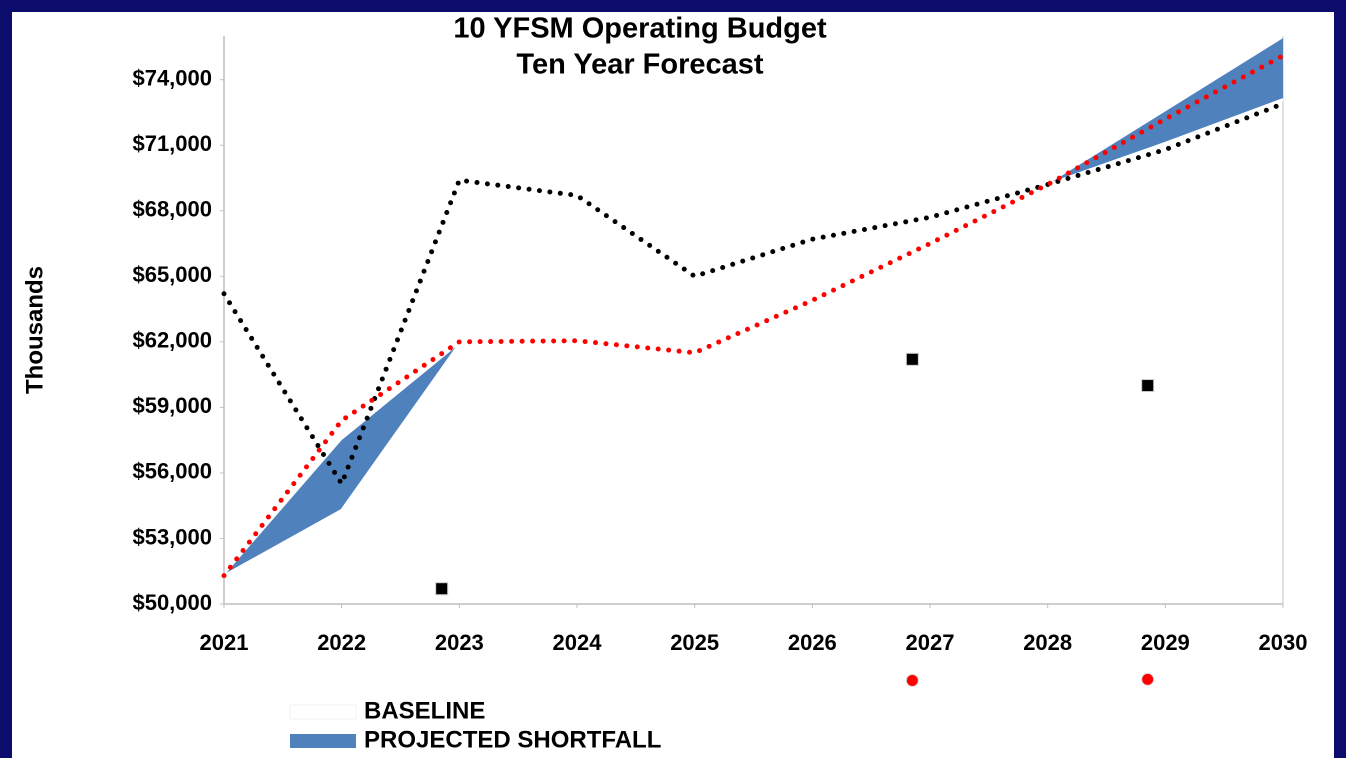 The image size is (1346, 758). Describe the element at coordinates (172, 209) in the screenshot. I see `y-tick-label: $68,000` at that location.